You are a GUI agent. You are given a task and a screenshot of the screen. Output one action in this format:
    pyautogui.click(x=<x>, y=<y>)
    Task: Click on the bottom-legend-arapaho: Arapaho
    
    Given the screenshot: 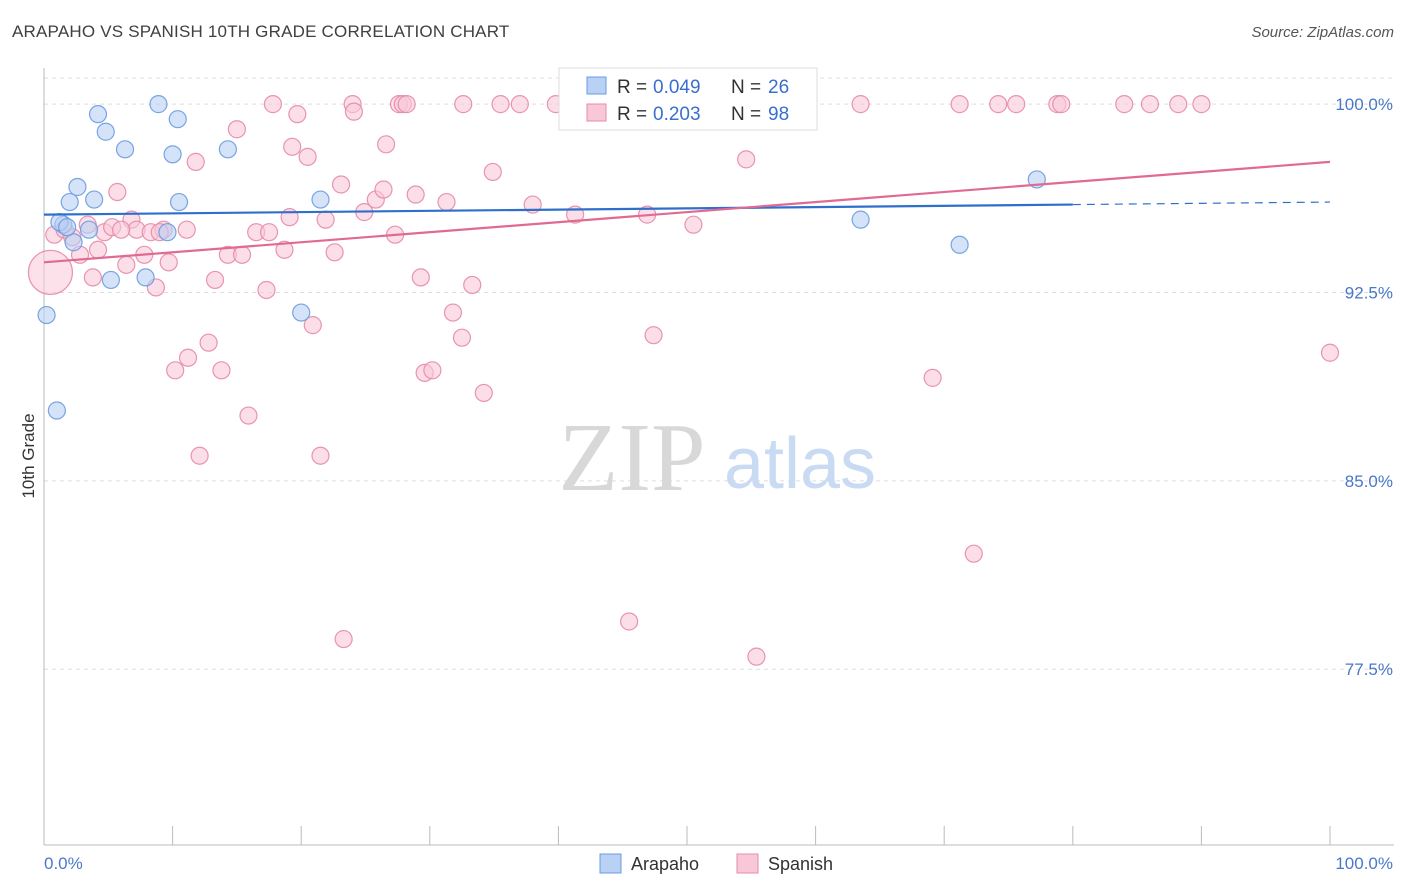 What is the action you would take?
    pyautogui.click(x=665, y=864)
    